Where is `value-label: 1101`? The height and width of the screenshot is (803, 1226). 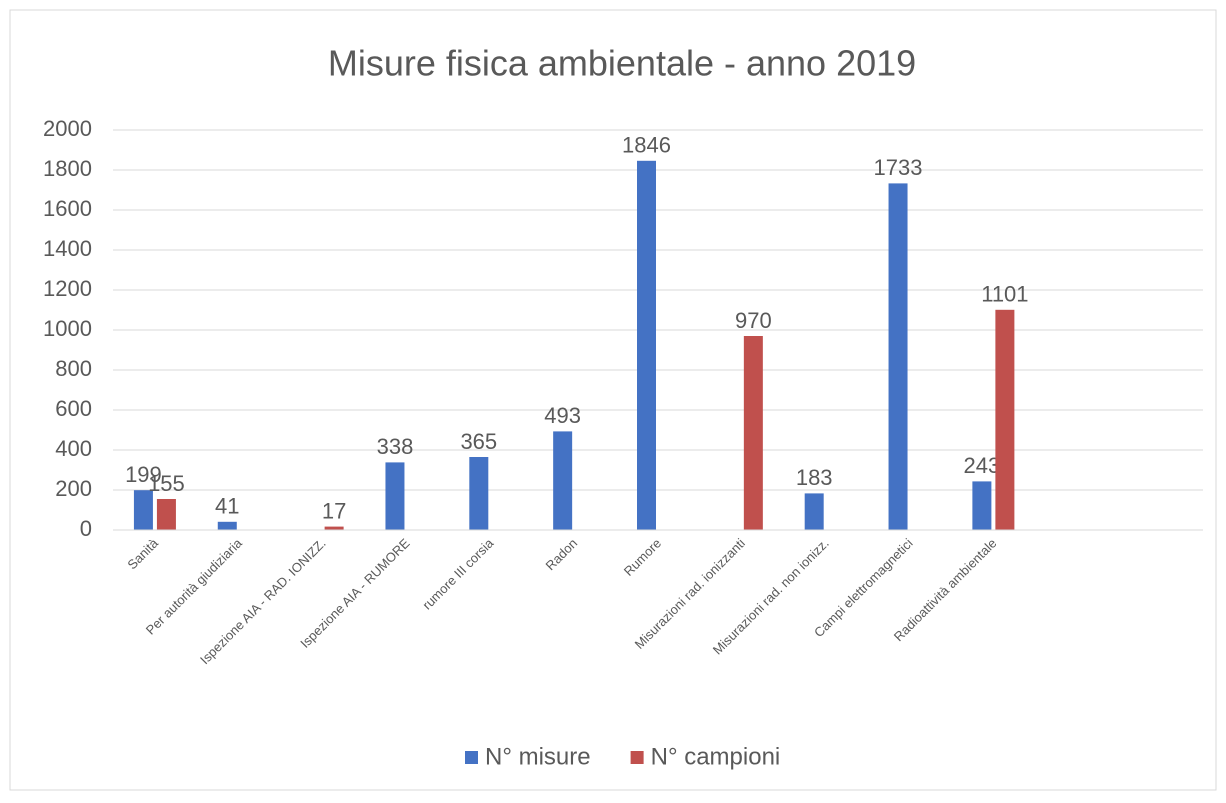 value-label: 1101 is located at coordinates (1004, 294).